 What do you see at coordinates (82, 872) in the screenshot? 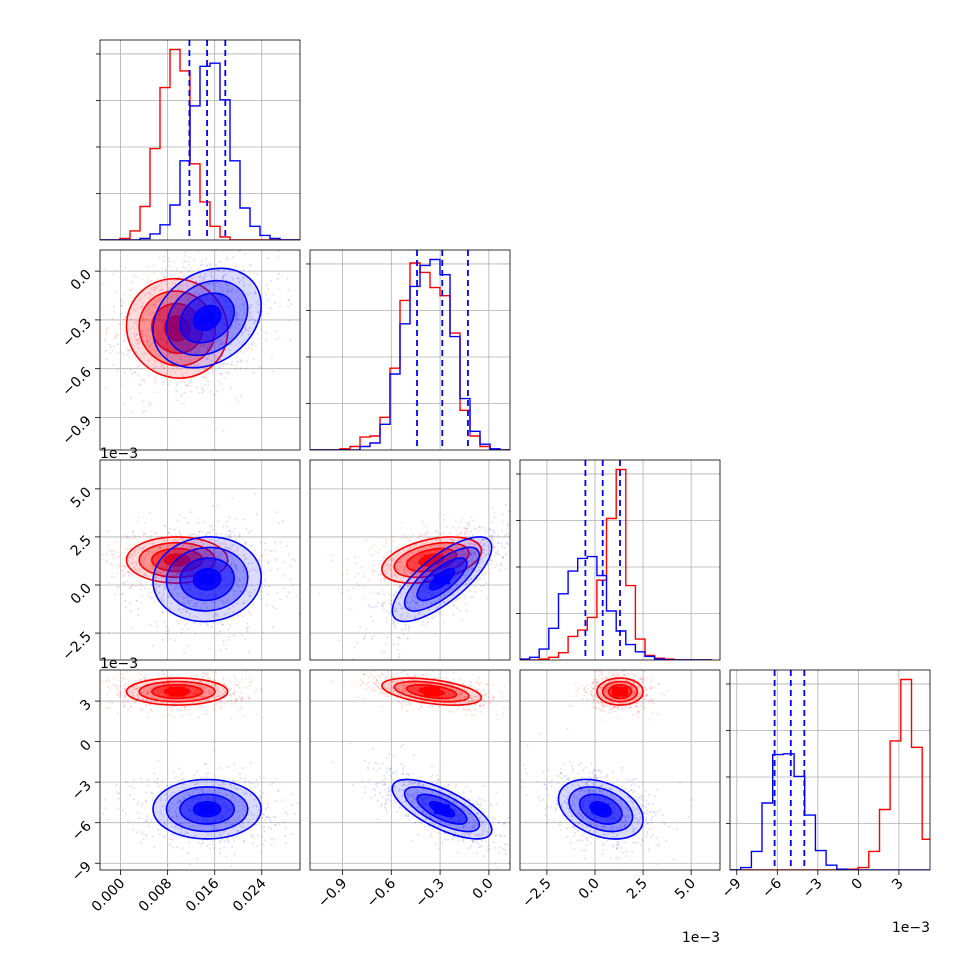
I see `tick-label-y-p3: −9` at bounding box center [82, 872].